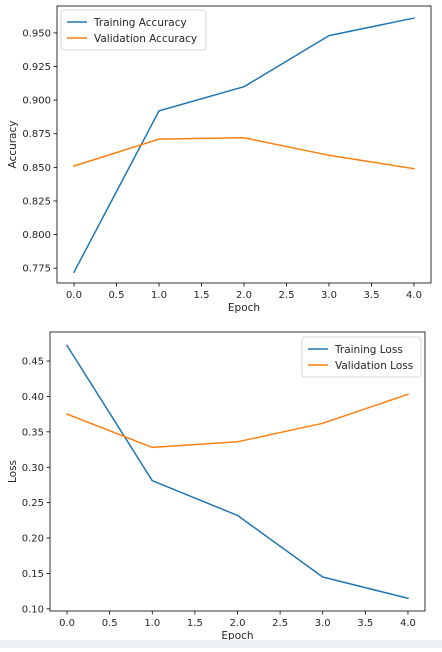  Describe the element at coordinates (145, 39) in the screenshot. I see `legend-label: Validation Accuracy` at that location.